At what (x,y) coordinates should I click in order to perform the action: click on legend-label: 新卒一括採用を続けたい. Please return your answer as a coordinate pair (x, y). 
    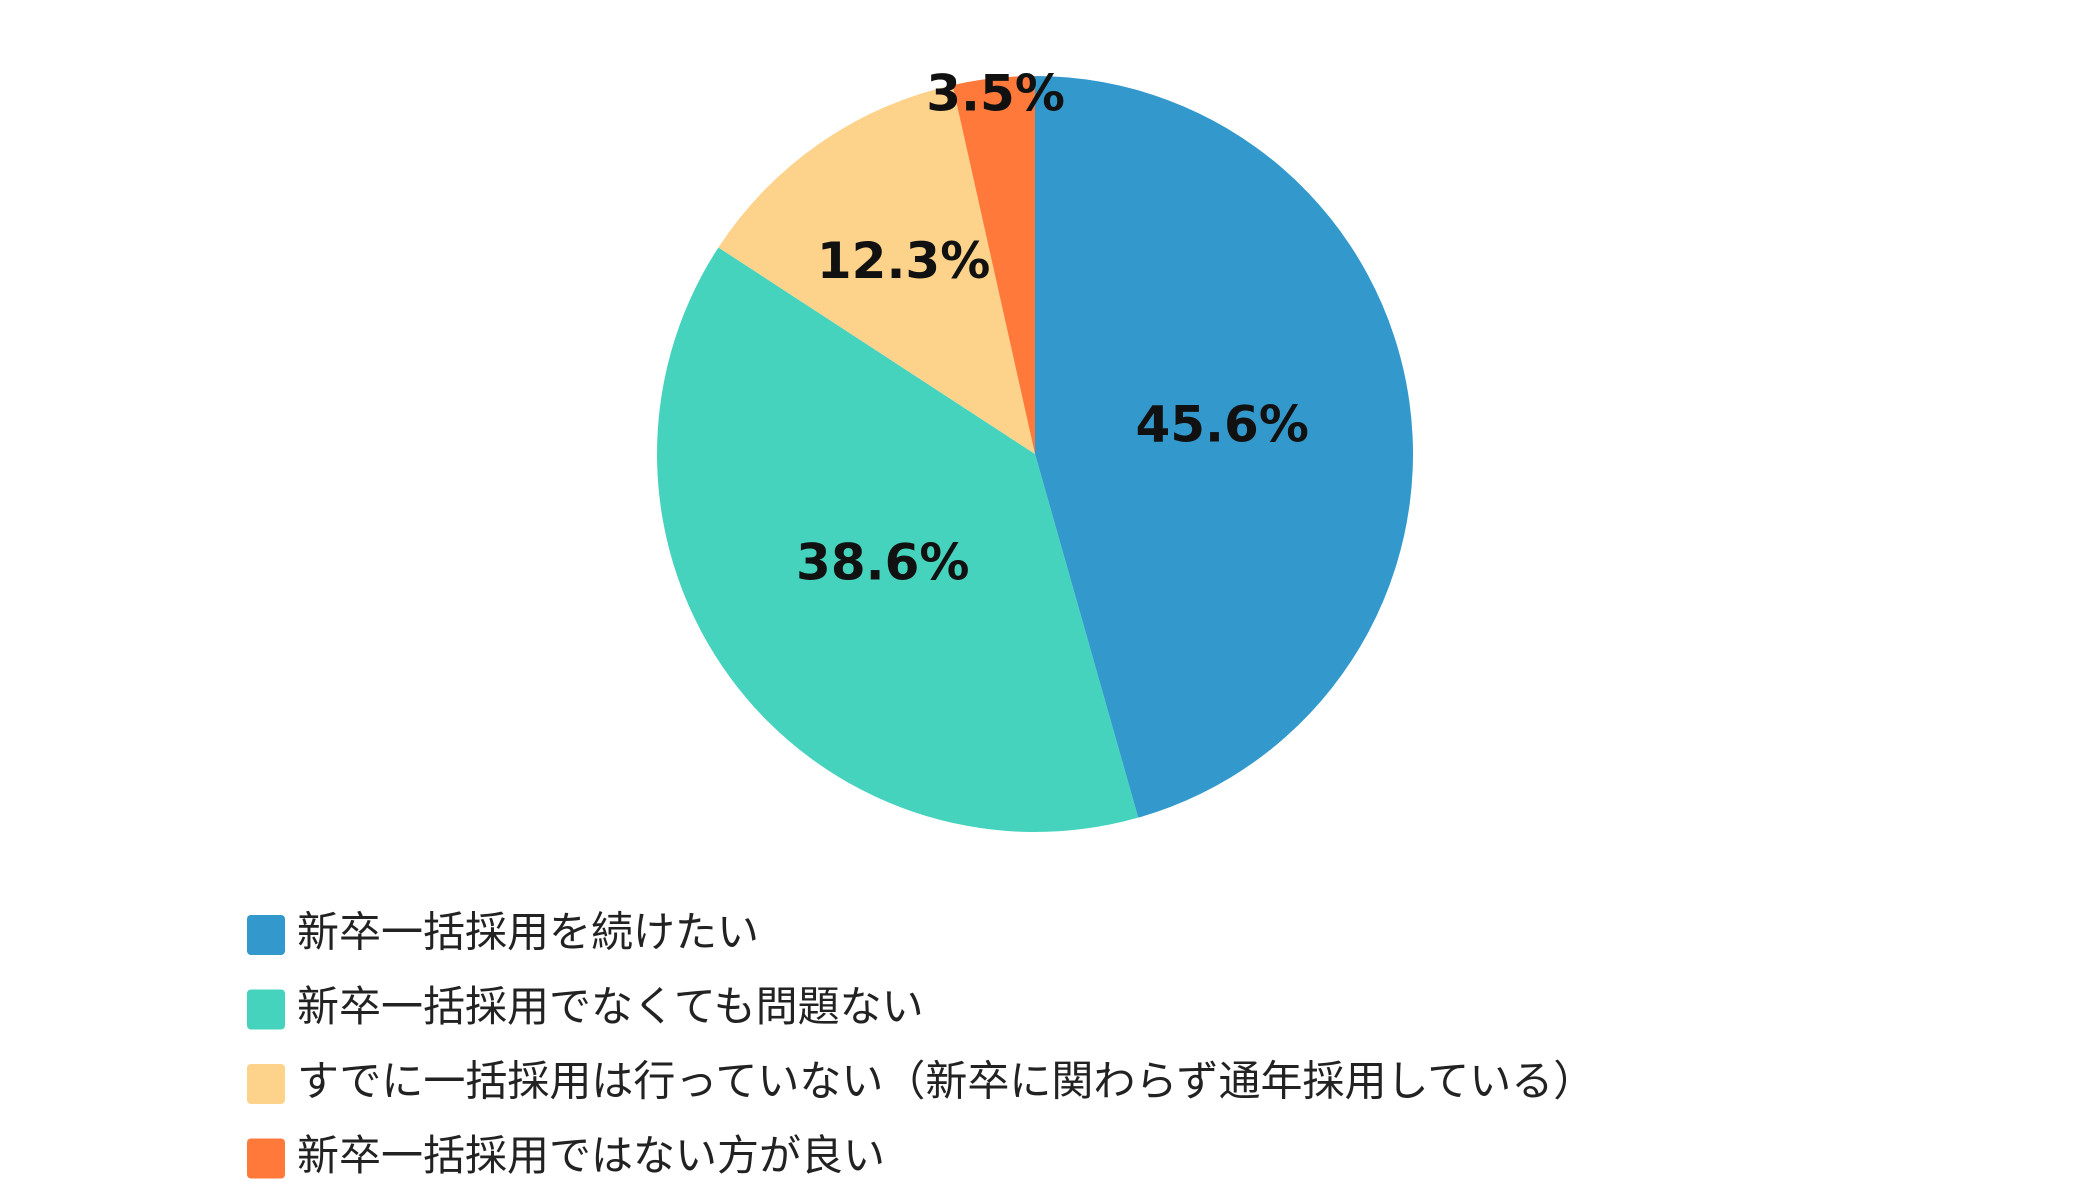
    Looking at the image, I should click on (528, 932).